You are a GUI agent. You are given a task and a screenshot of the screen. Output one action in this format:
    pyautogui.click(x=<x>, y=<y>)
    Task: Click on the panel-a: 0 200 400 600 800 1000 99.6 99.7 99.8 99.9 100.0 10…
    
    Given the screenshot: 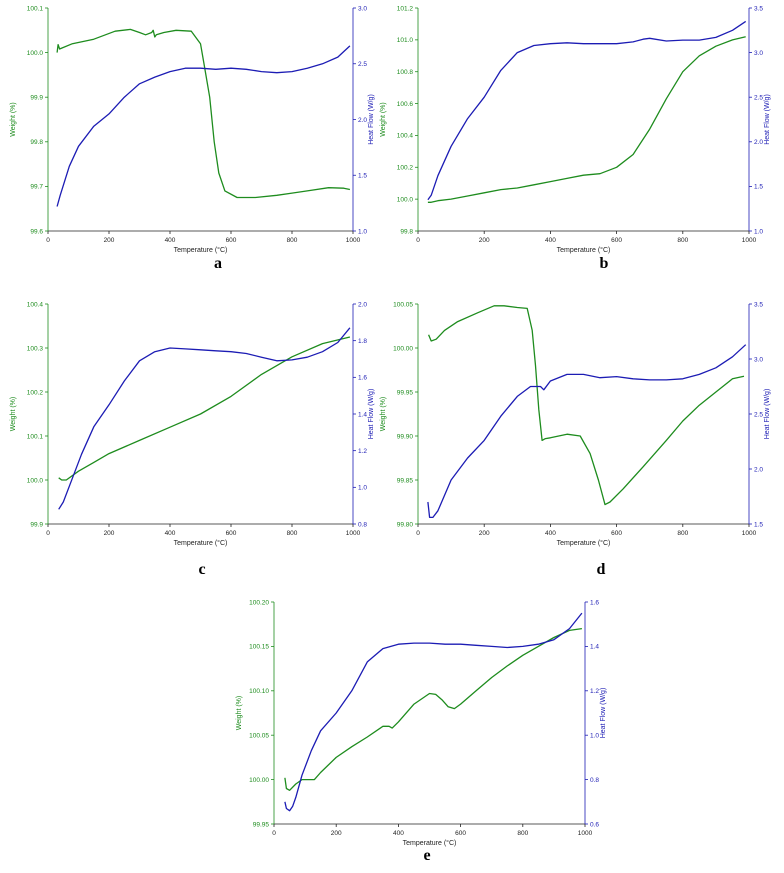 What is the action you would take?
    pyautogui.click(x=192, y=138)
    